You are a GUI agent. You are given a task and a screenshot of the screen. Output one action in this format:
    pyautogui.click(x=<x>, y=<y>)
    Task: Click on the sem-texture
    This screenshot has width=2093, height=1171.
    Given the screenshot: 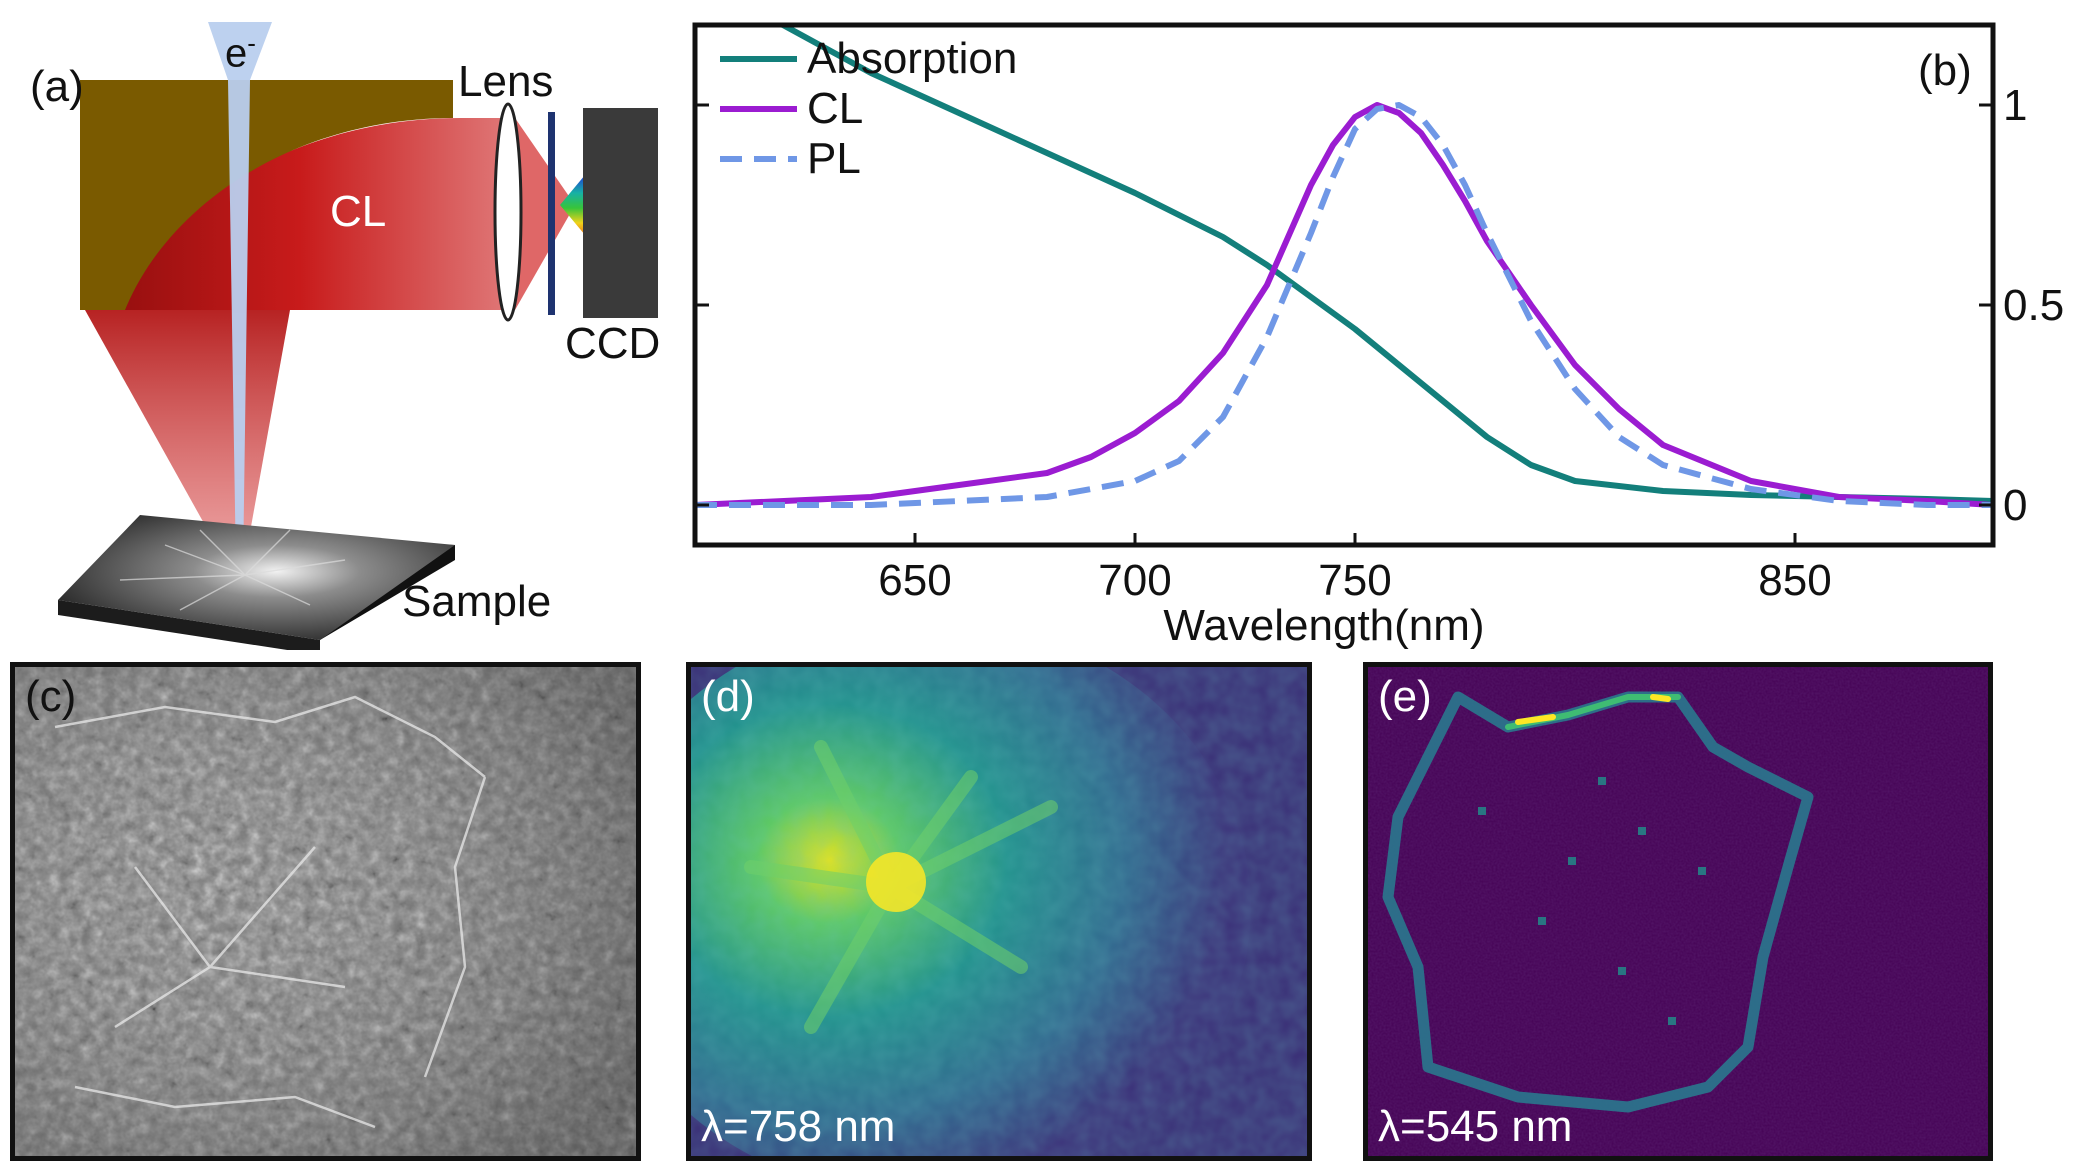 What is the action you would take?
    pyautogui.click(x=325, y=911)
    